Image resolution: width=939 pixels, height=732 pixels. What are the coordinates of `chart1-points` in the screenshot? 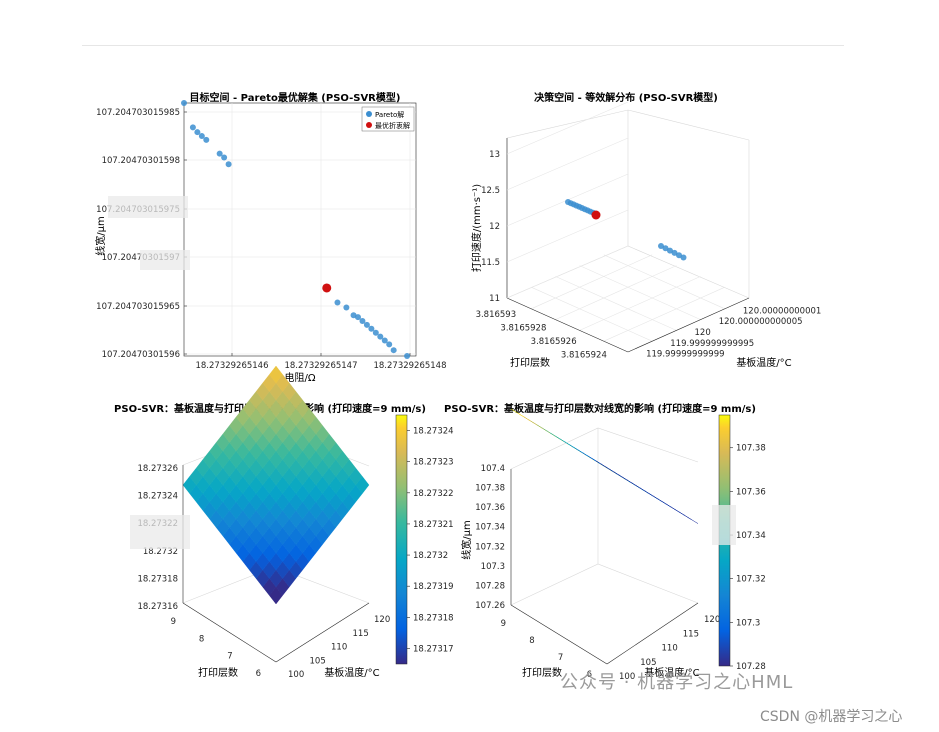 It's located at (296, 229).